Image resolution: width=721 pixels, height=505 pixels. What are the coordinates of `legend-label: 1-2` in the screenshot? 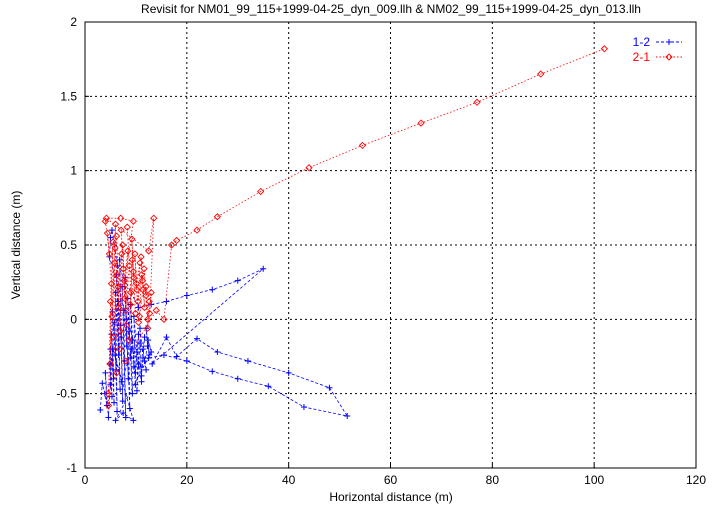 It's located at (642, 42).